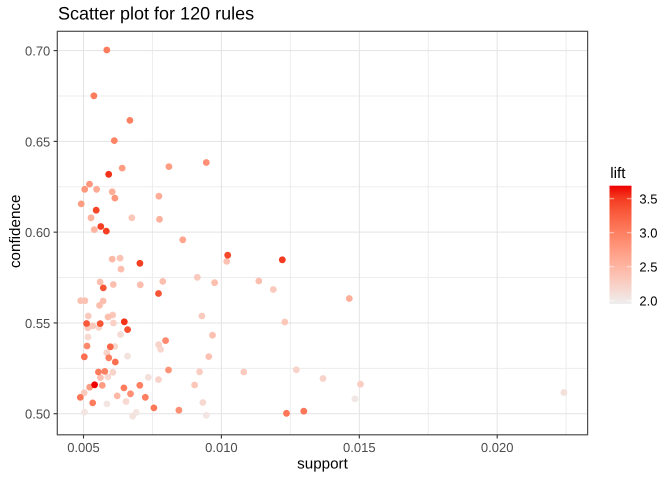 This screenshot has height=485, width=672. Describe the element at coordinates (37, 141) in the screenshot. I see `svg-text: 0.65` at that location.